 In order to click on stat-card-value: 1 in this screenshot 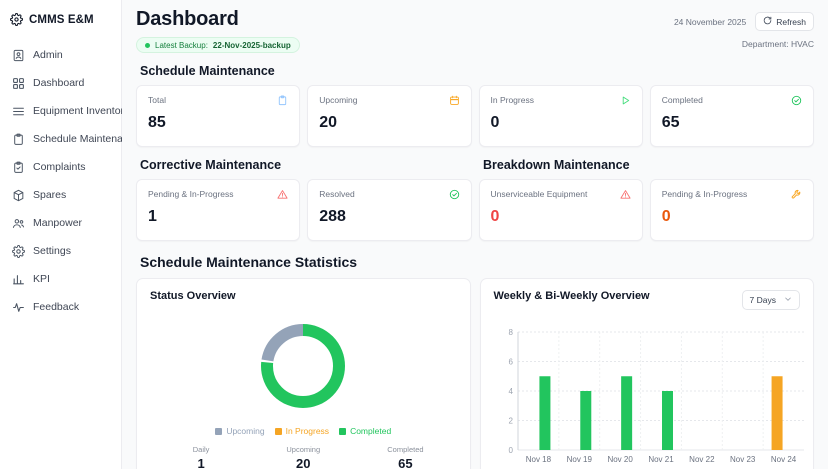, I will do `click(152, 216)`.